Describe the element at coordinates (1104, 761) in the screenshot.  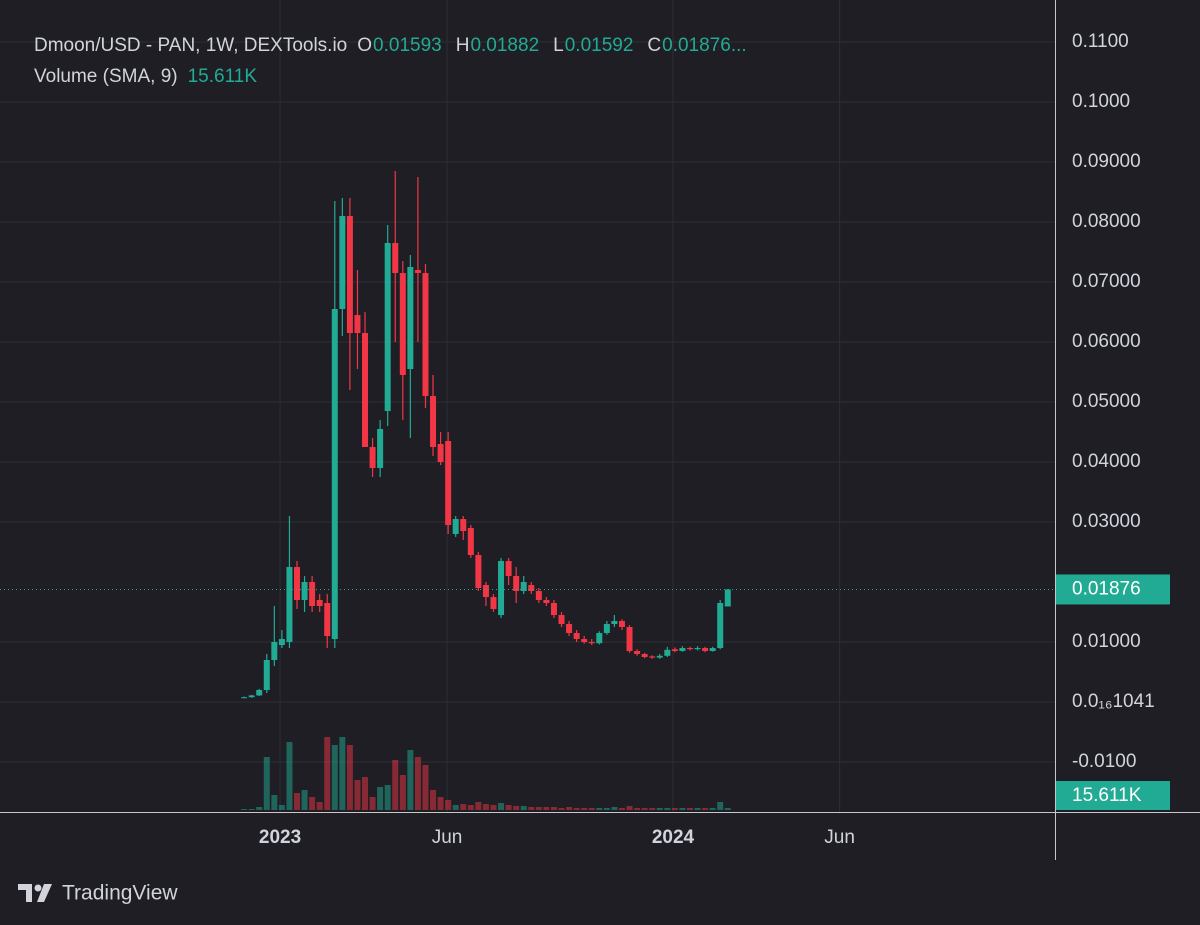
I see `y-tick-label: -0.0100` at that location.